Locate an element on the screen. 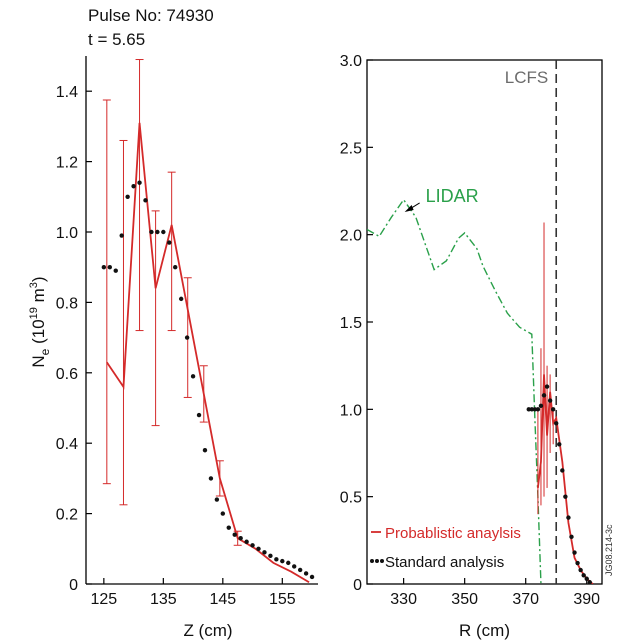  left-y-tick-label: 0.4 is located at coordinates (67, 444).